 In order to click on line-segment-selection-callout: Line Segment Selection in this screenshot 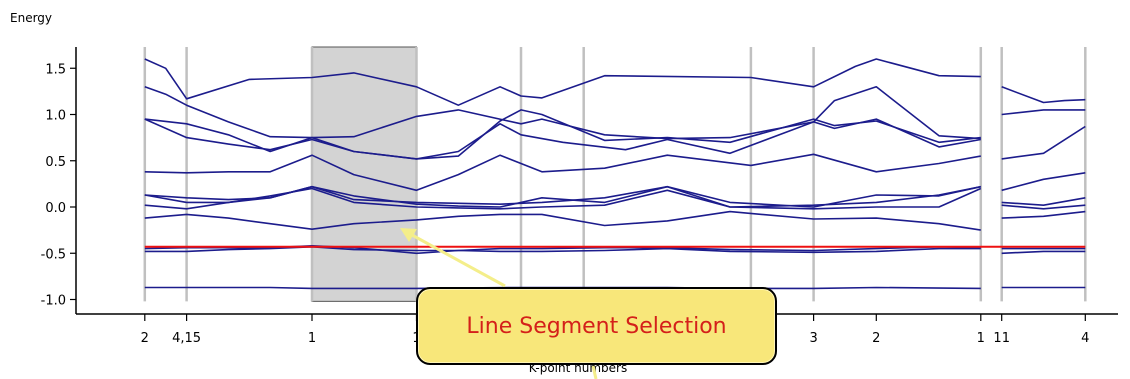, I will do `click(596, 326)`.